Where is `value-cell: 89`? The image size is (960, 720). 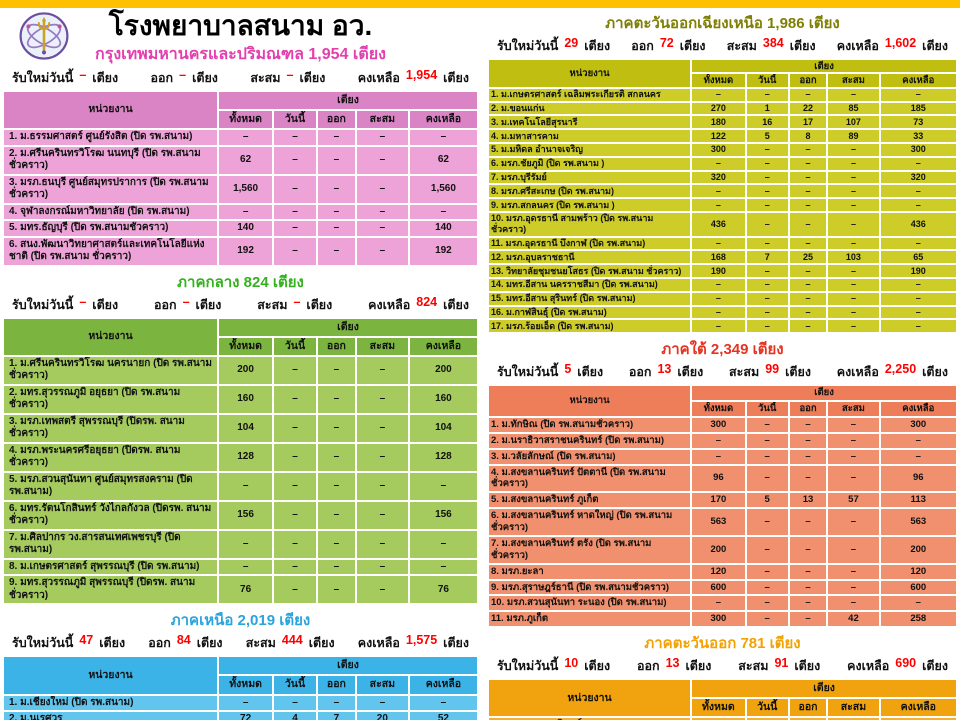
value-cell: 89 is located at coordinates (853, 136).